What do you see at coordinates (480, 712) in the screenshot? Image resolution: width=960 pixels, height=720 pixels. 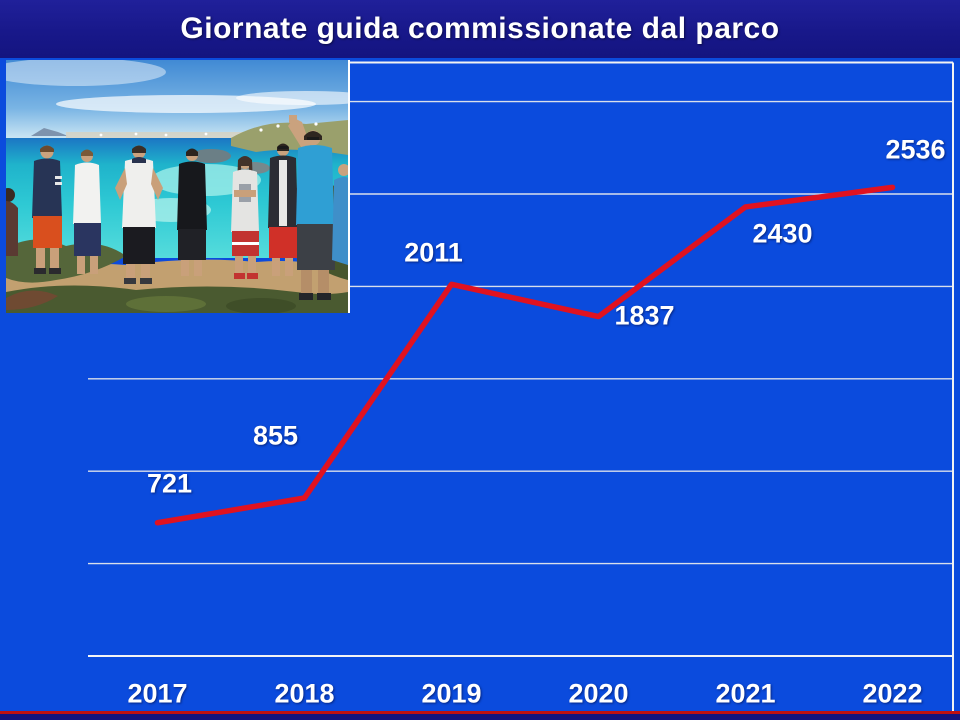 I see `footer-red-line` at bounding box center [480, 712].